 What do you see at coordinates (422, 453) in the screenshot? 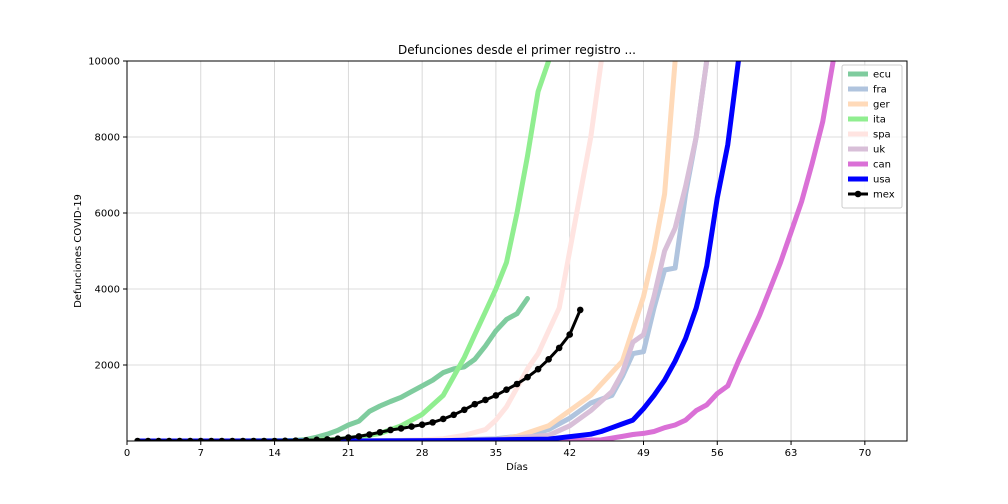
I see `x-tick-label: 28` at bounding box center [422, 453].